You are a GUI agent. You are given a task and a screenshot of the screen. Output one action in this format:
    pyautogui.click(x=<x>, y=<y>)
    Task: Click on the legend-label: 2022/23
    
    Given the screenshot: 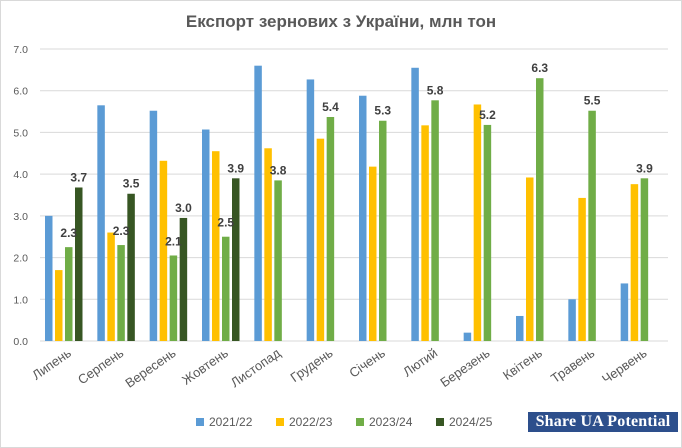 What is the action you would take?
    pyautogui.click(x=311, y=422)
    